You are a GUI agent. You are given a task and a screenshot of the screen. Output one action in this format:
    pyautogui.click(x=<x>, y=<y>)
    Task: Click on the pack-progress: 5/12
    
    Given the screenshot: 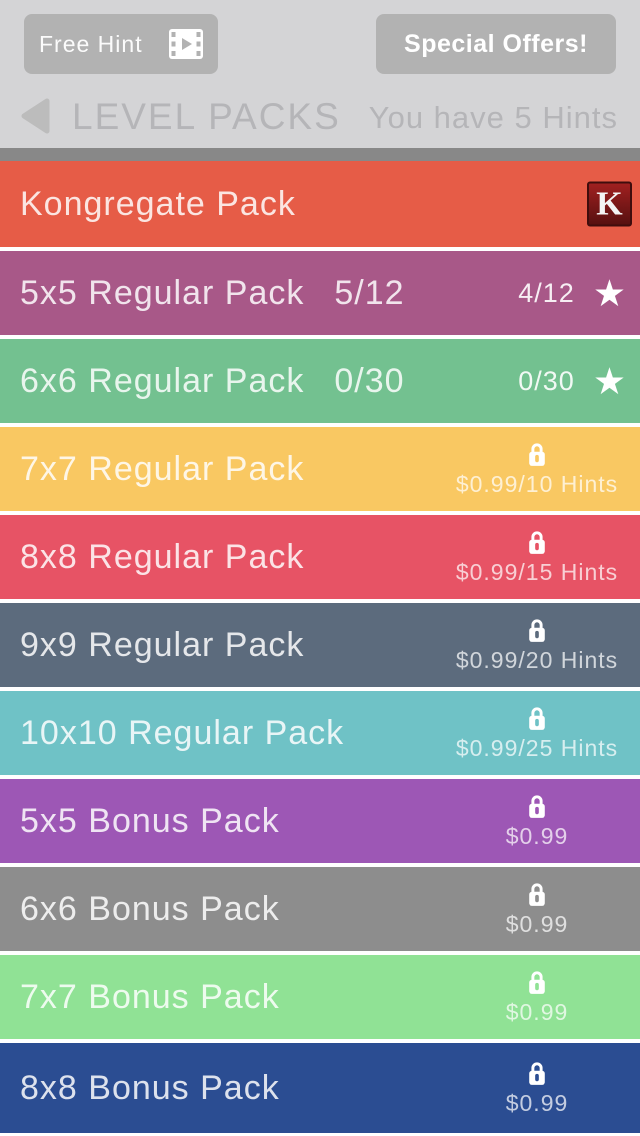 What is the action you would take?
    pyautogui.click(x=369, y=292)
    